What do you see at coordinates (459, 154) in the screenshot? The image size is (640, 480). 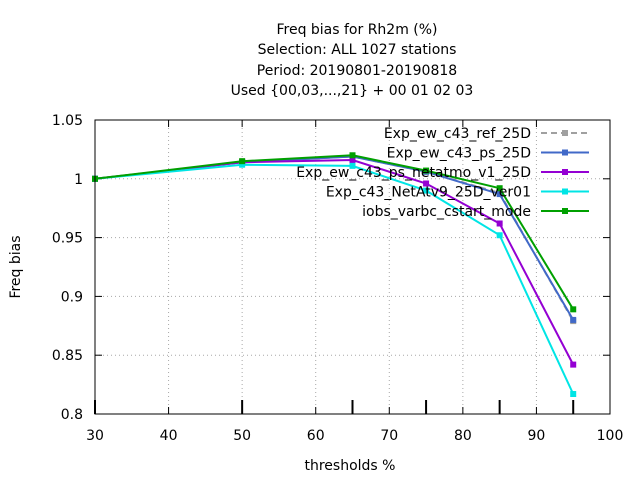 I see `legend-label: Exp_ew_c43_ps_25D` at bounding box center [459, 154].